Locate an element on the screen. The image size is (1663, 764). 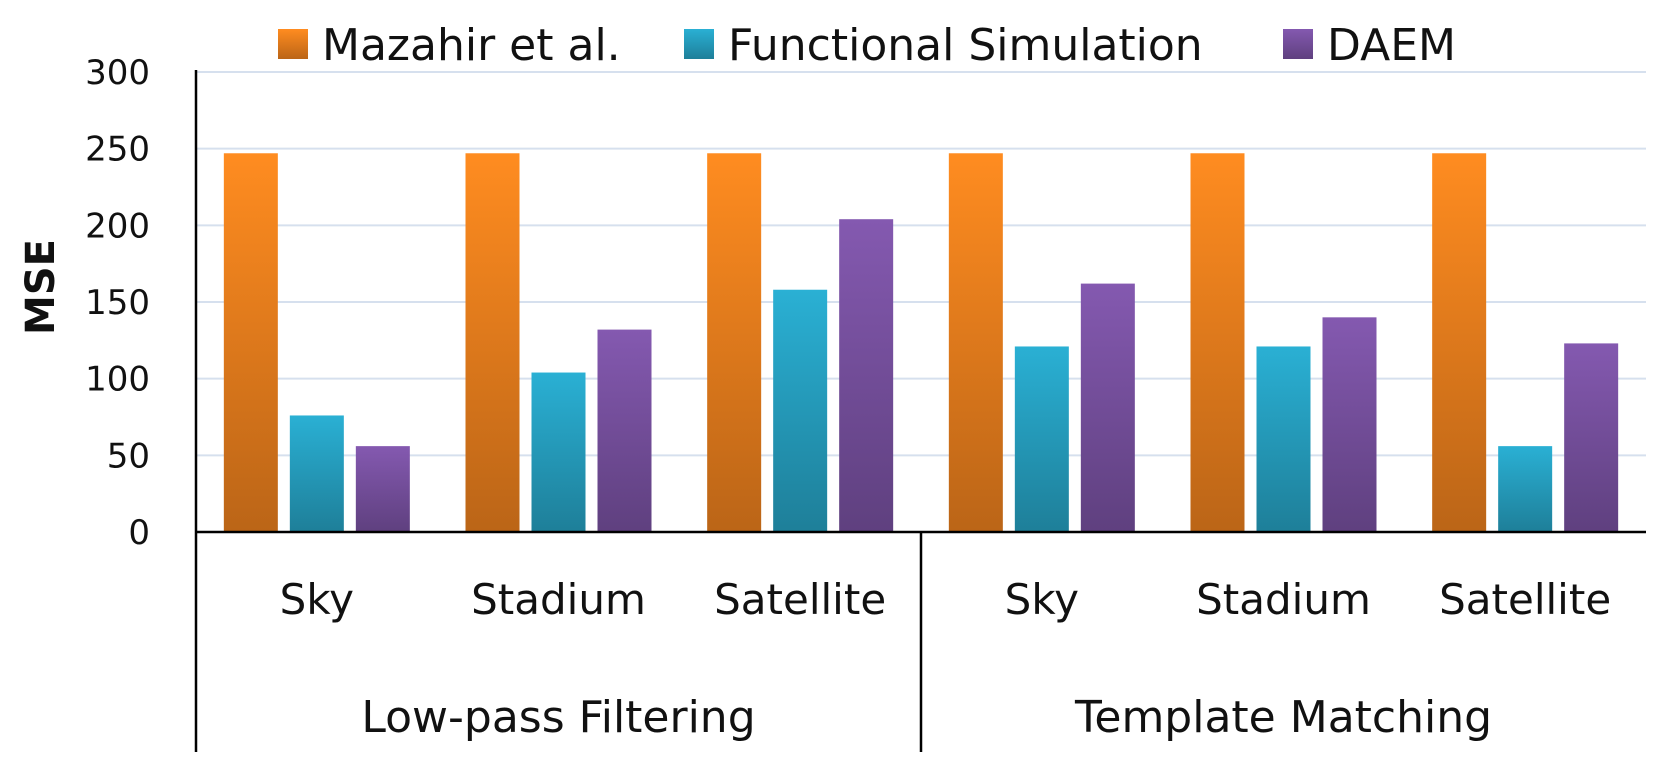
y-tick-label: 250 is located at coordinates (117, 150).